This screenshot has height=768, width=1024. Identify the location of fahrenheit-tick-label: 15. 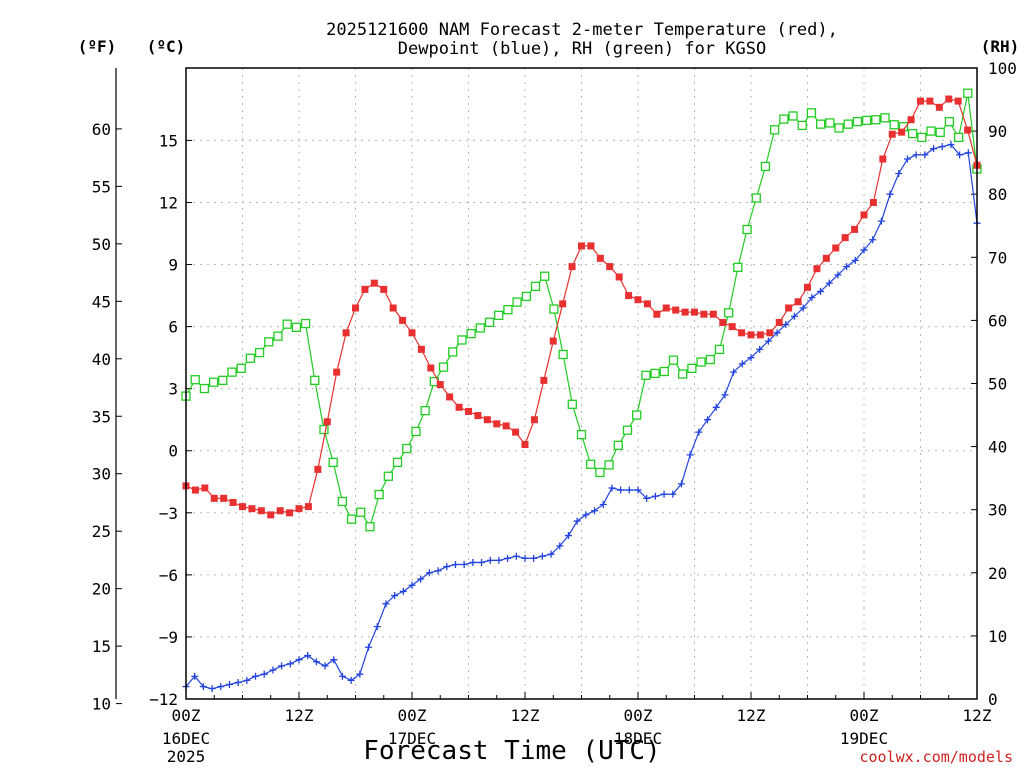
(101, 646).